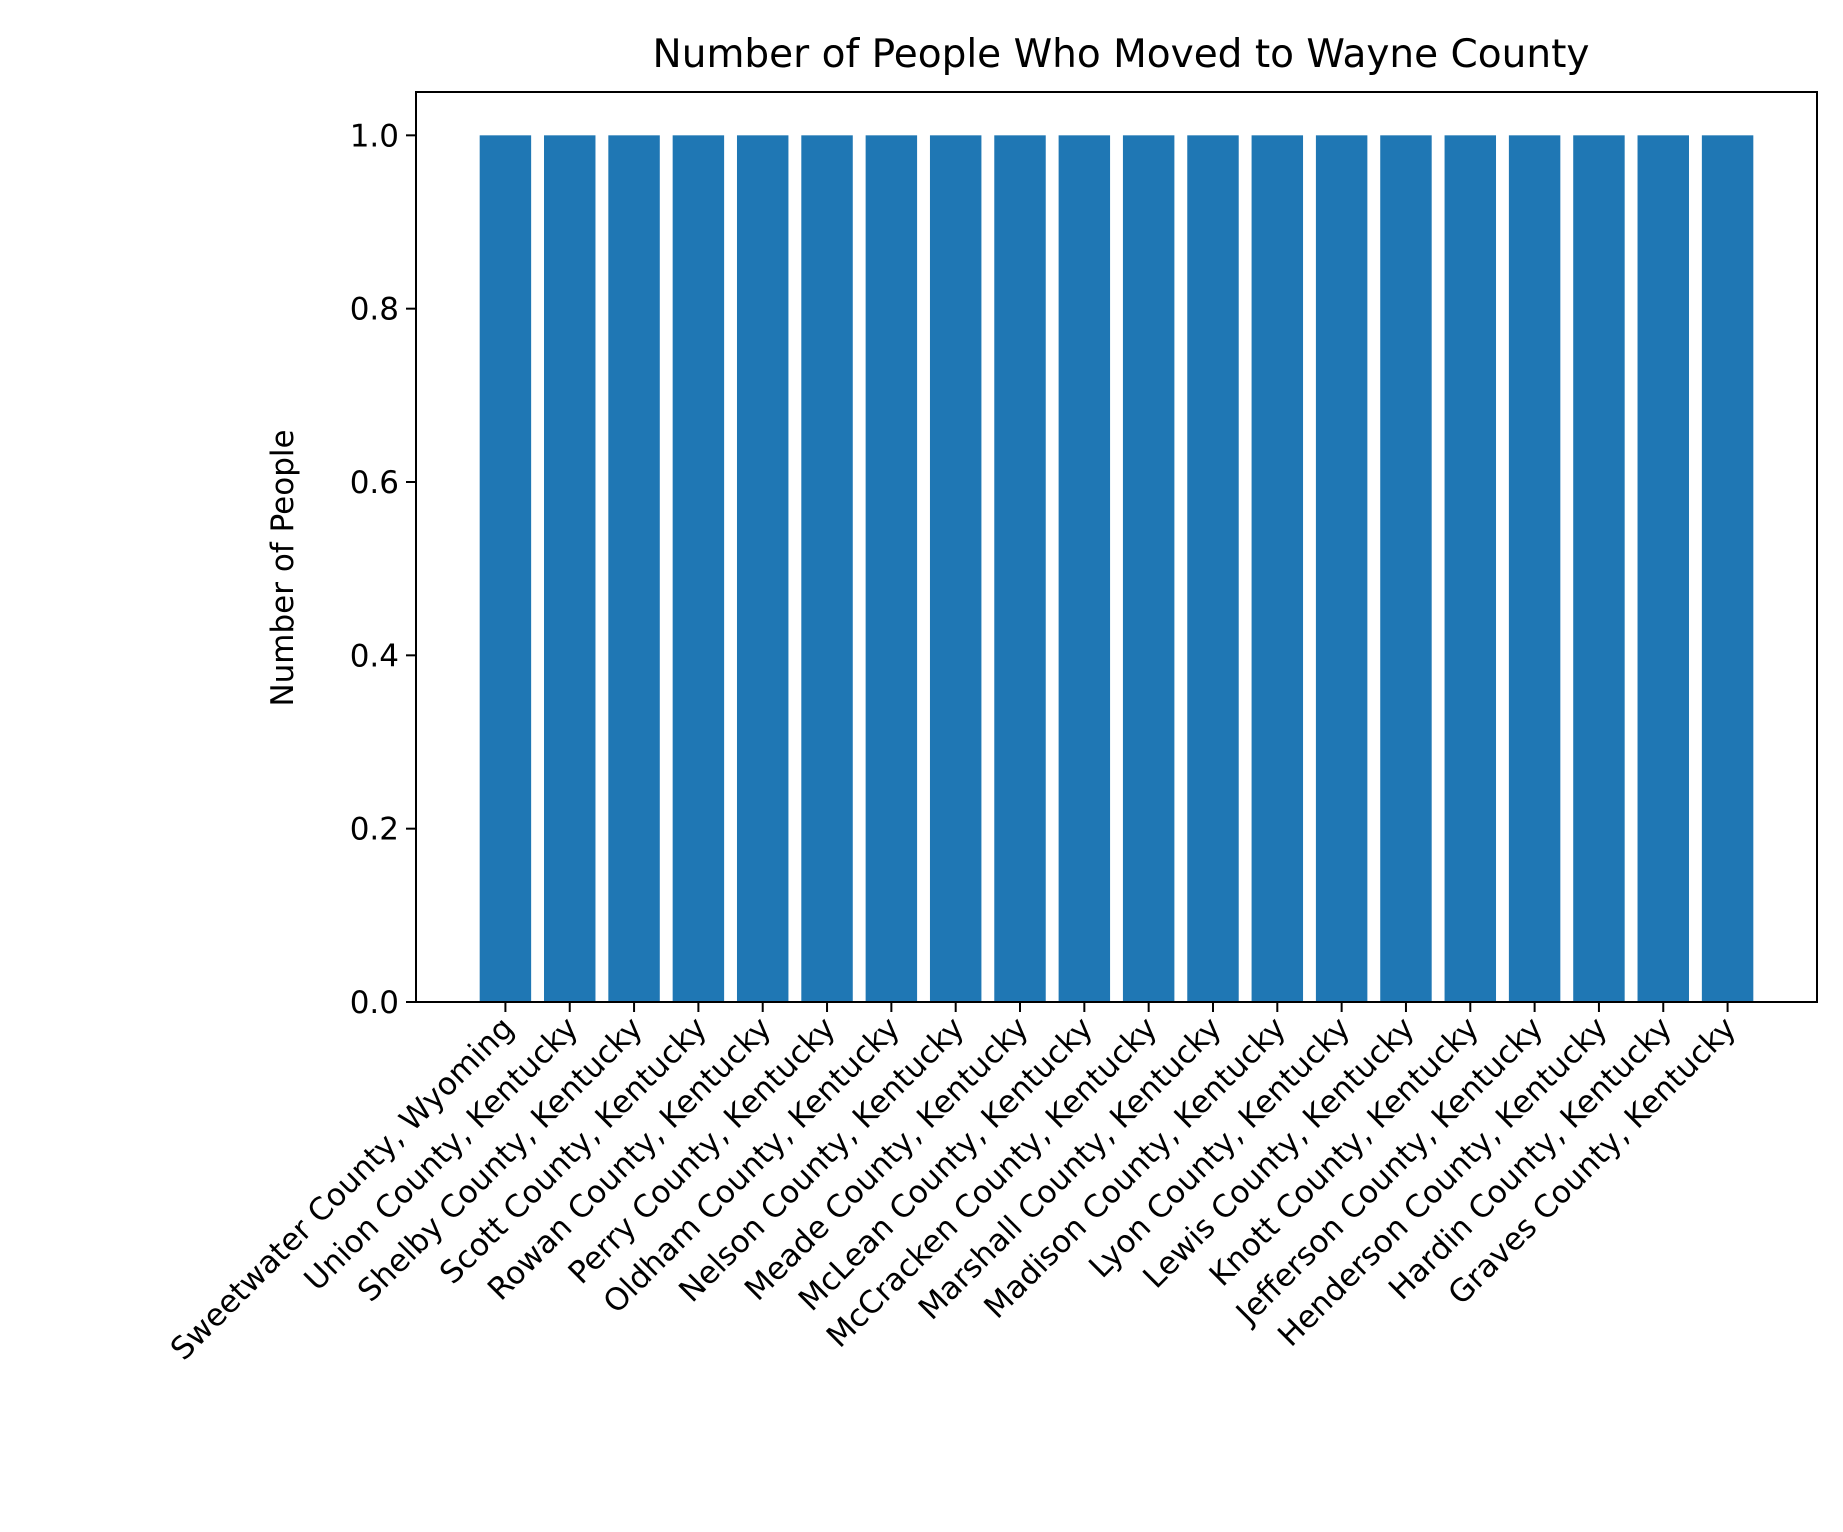 This screenshot has height=1532, width=1843. I want to click on y-tick-label: 0.4, so click(374, 656).